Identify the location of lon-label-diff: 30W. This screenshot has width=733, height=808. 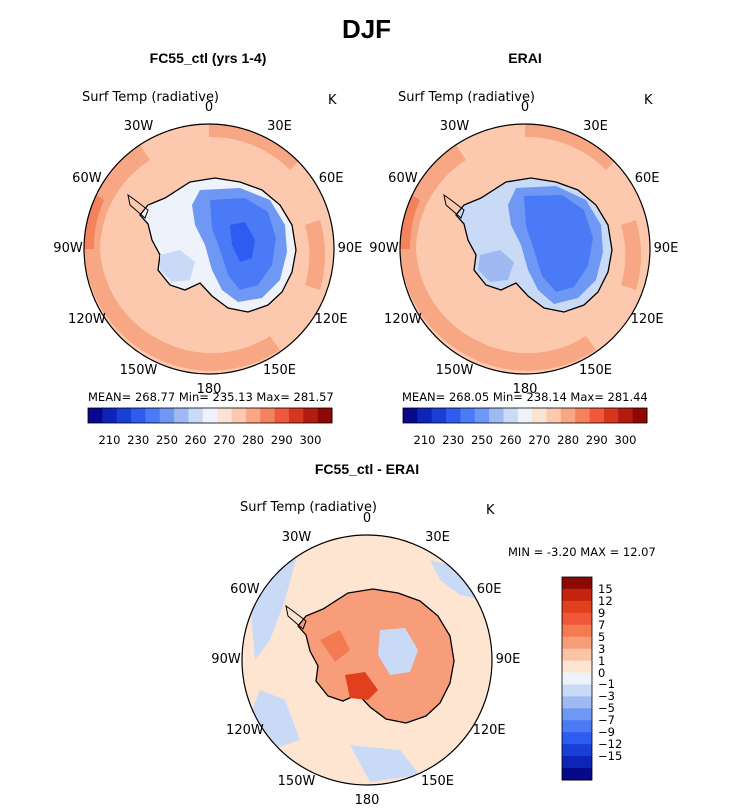
(296, 537).